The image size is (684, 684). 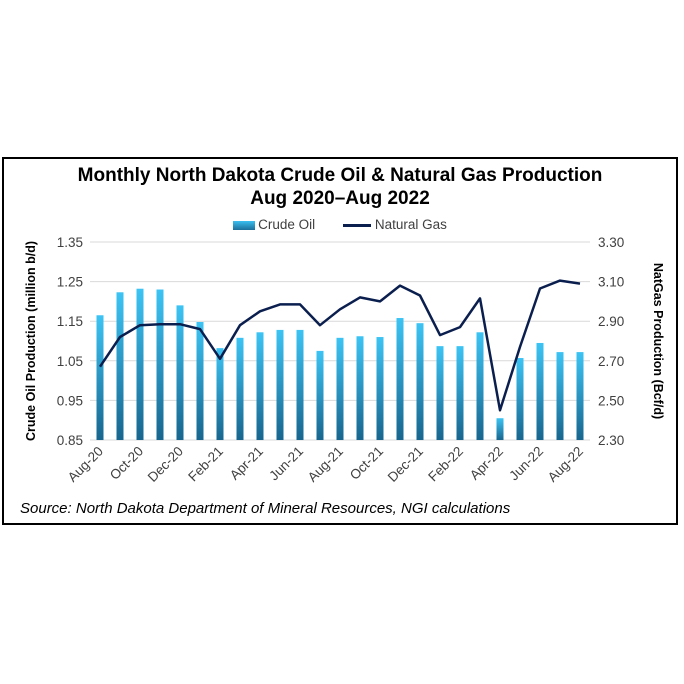 What do you see at coordinates (611, 440) in the screenshot?
I see `y-right-tick-label: 2.30` at bounding box center [611, 440].